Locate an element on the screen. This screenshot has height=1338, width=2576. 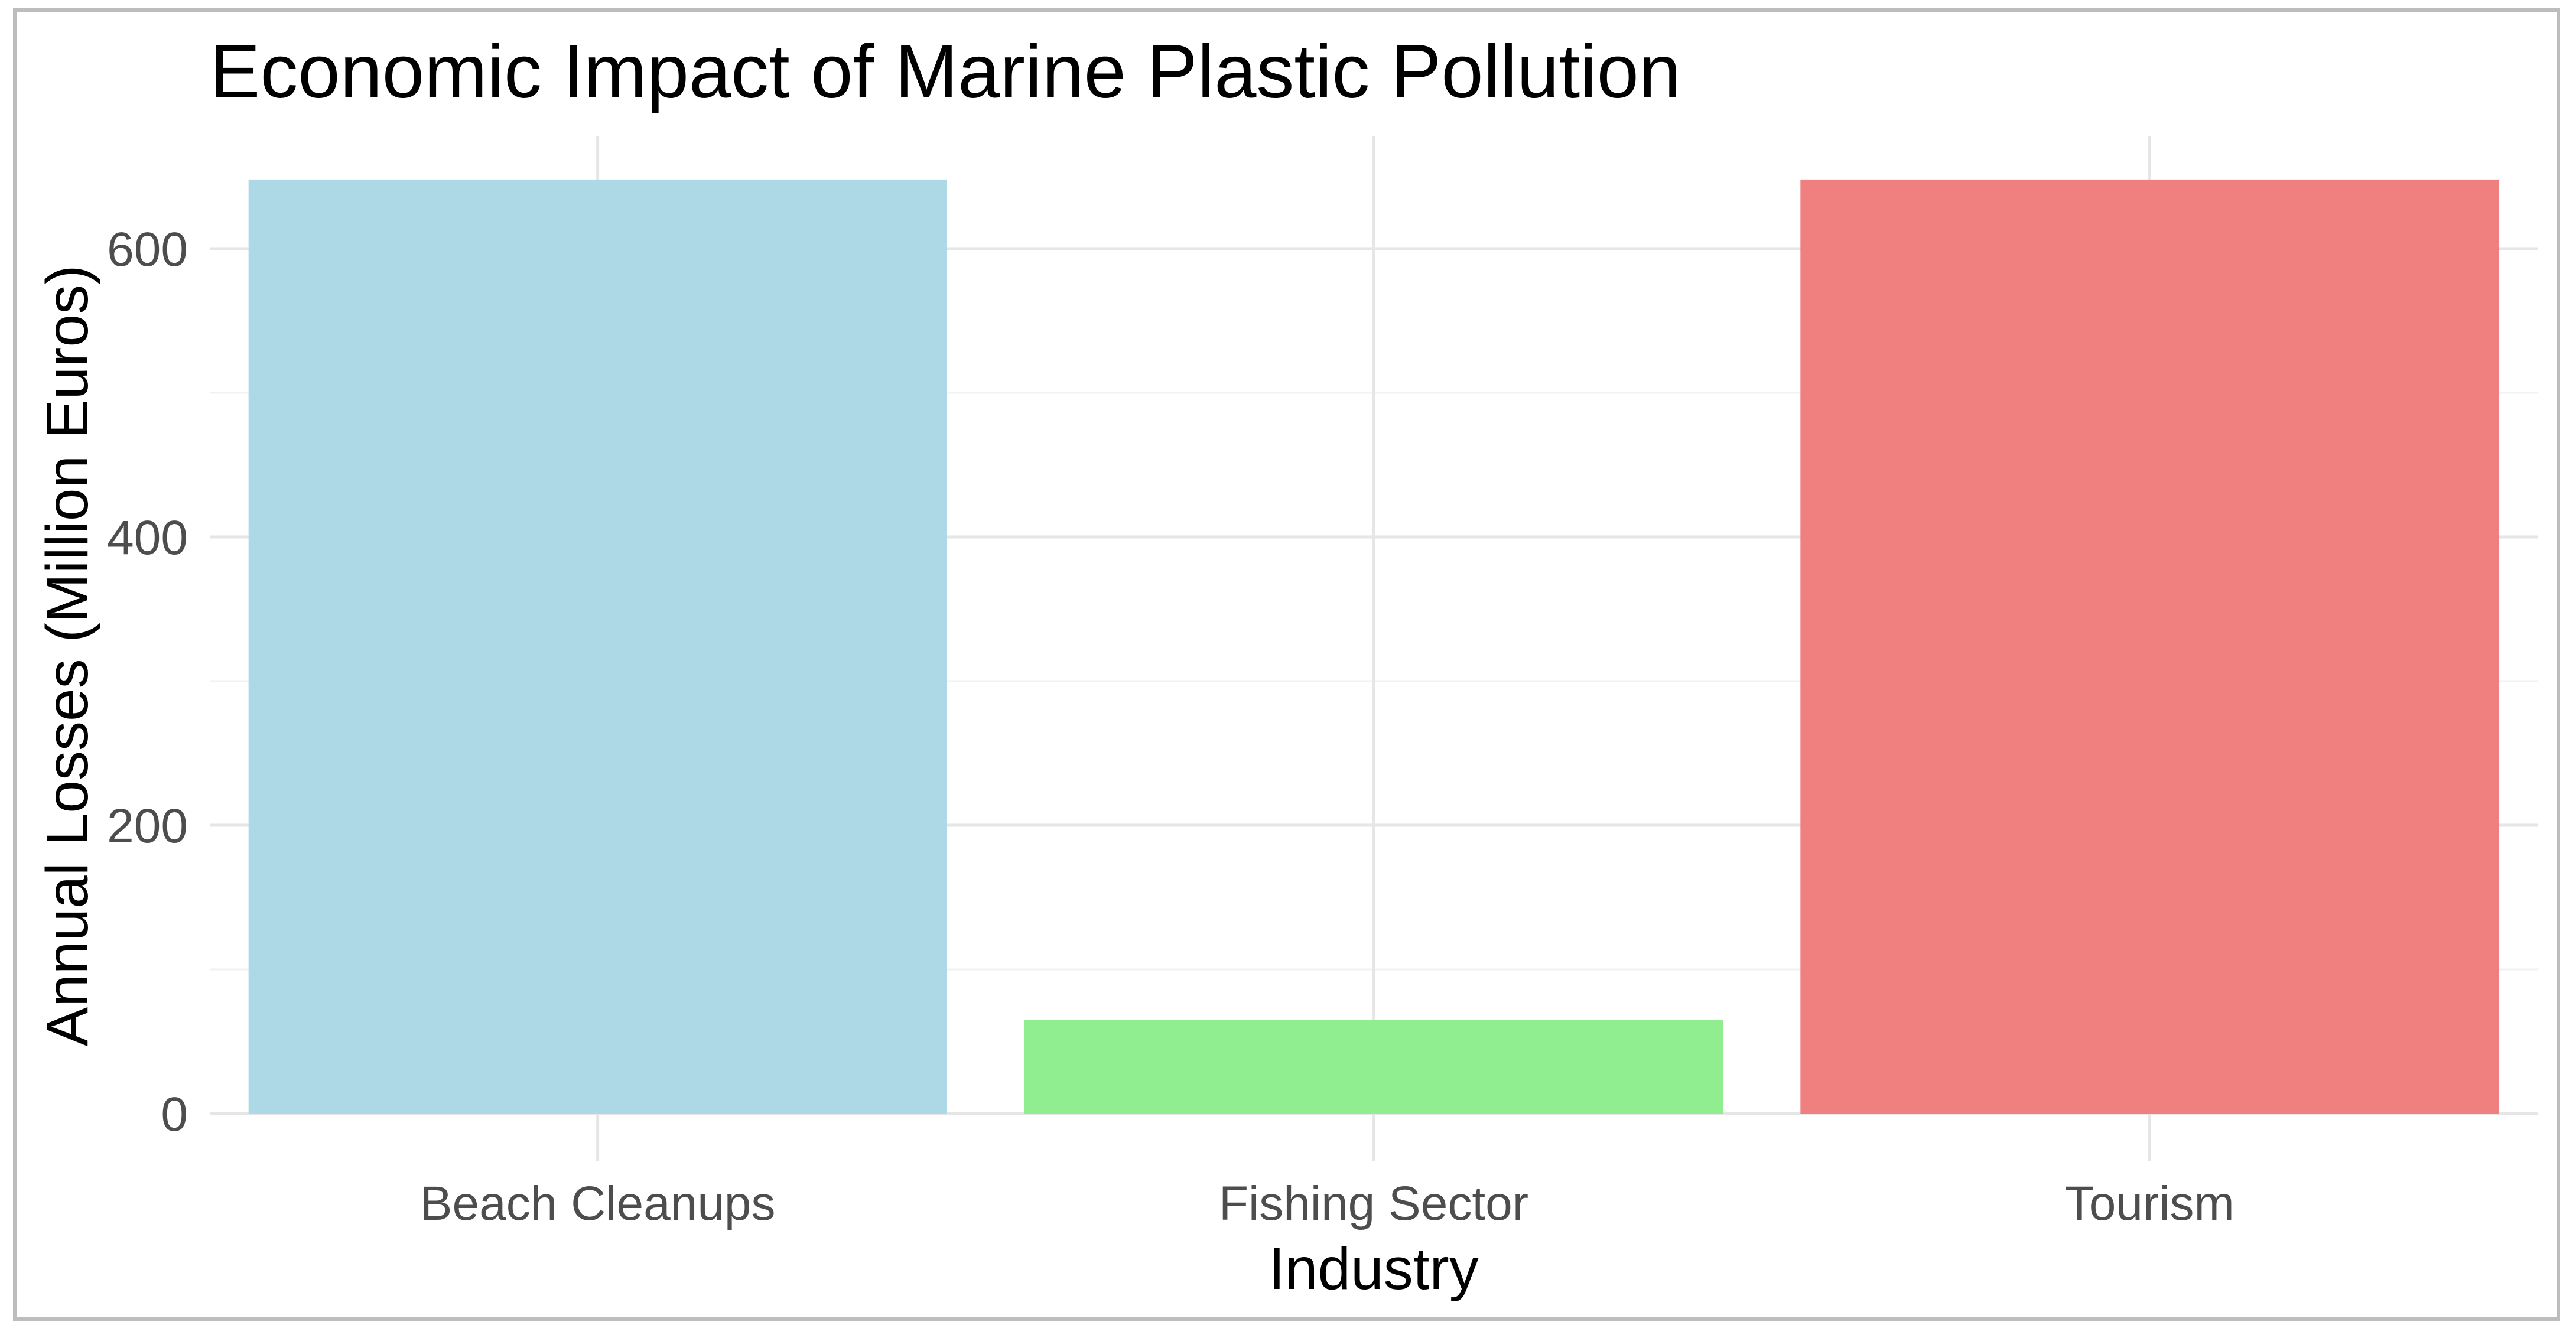
x-tick-label: Tourism is located at coordinates (2150, 1203).